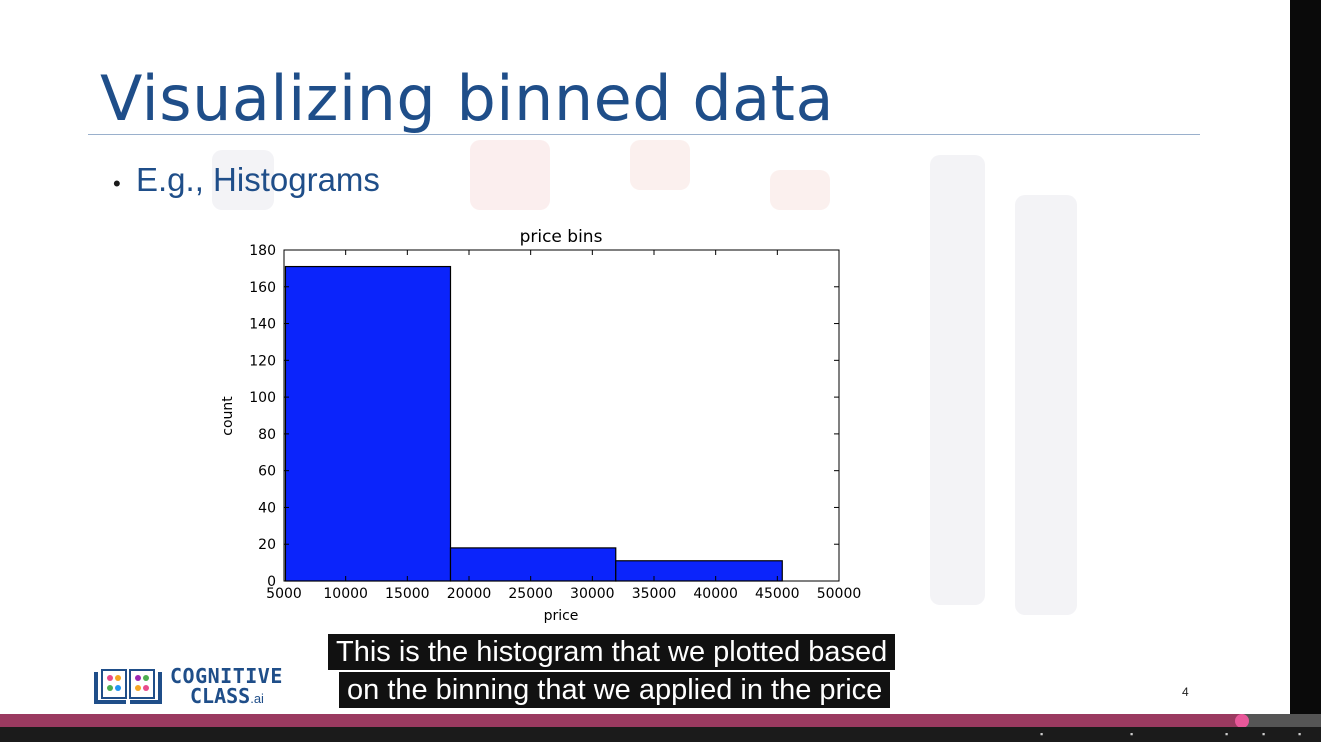  Describe the element at coordinates (128, 686) in the screenshot. I see `book-logo-icon` at that location.